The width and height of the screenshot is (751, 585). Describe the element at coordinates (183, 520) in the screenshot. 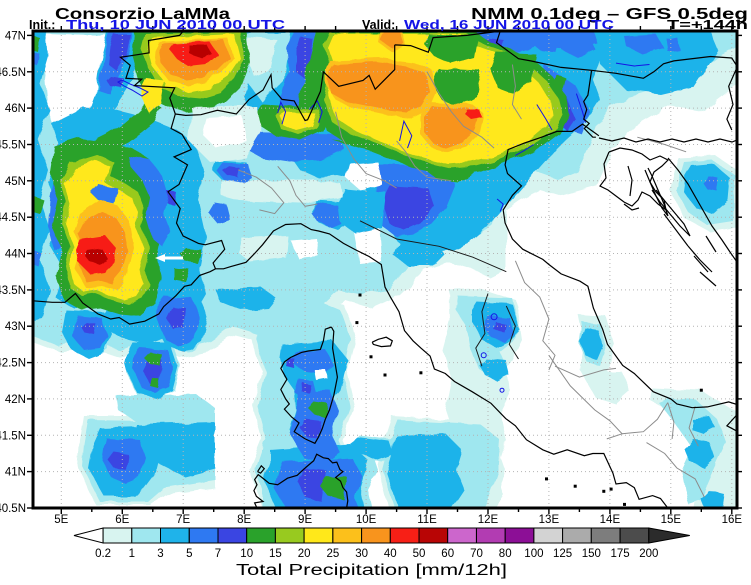

I see `svg-text: 7E` at that location.